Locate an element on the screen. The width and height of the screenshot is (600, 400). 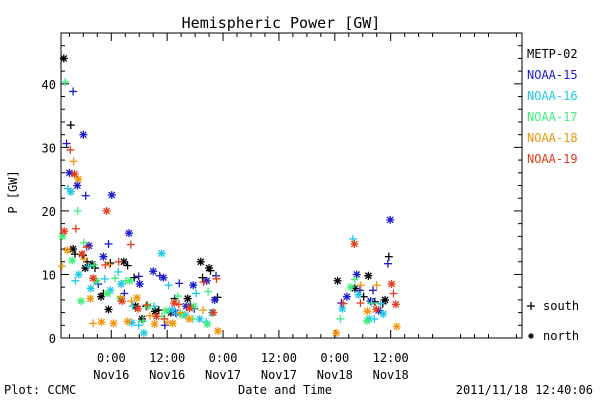
legend-entry-noaa-17: NOAA-17 is located at coordinates (552, 117).